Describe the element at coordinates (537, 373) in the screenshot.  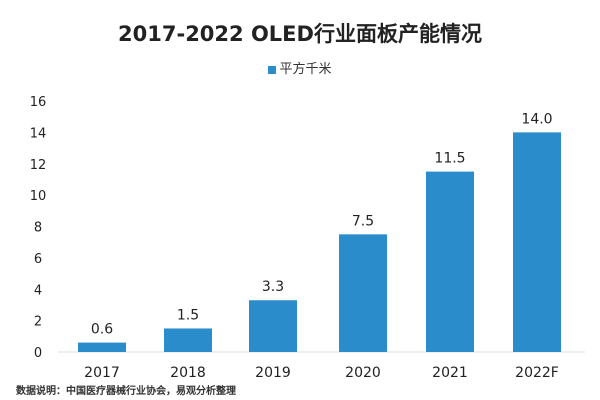
I see `x-tick-label: 2022F` at that location.